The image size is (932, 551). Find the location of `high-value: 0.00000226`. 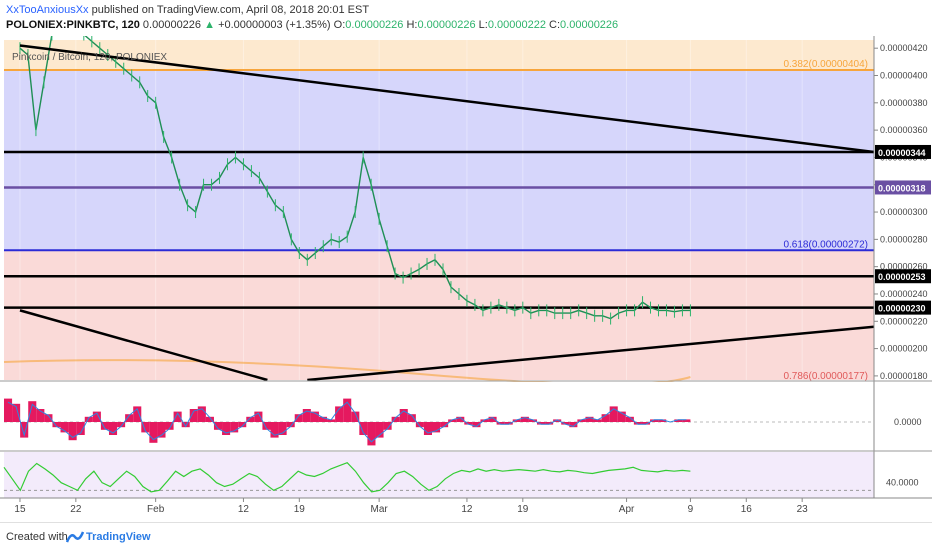

high-value: 0.00000226 is located at coordinates (446, 25).